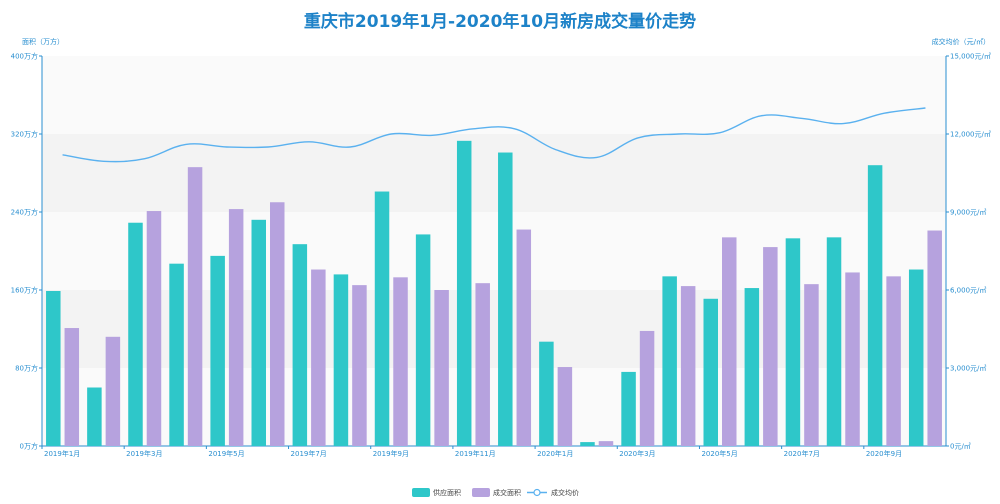 This screenshot has width=1000, height=504. What do you see at coordinates (637, 453) in the screenshot?
I see `x-tick-label: 2020年3月` at bounding box center [637, 453].